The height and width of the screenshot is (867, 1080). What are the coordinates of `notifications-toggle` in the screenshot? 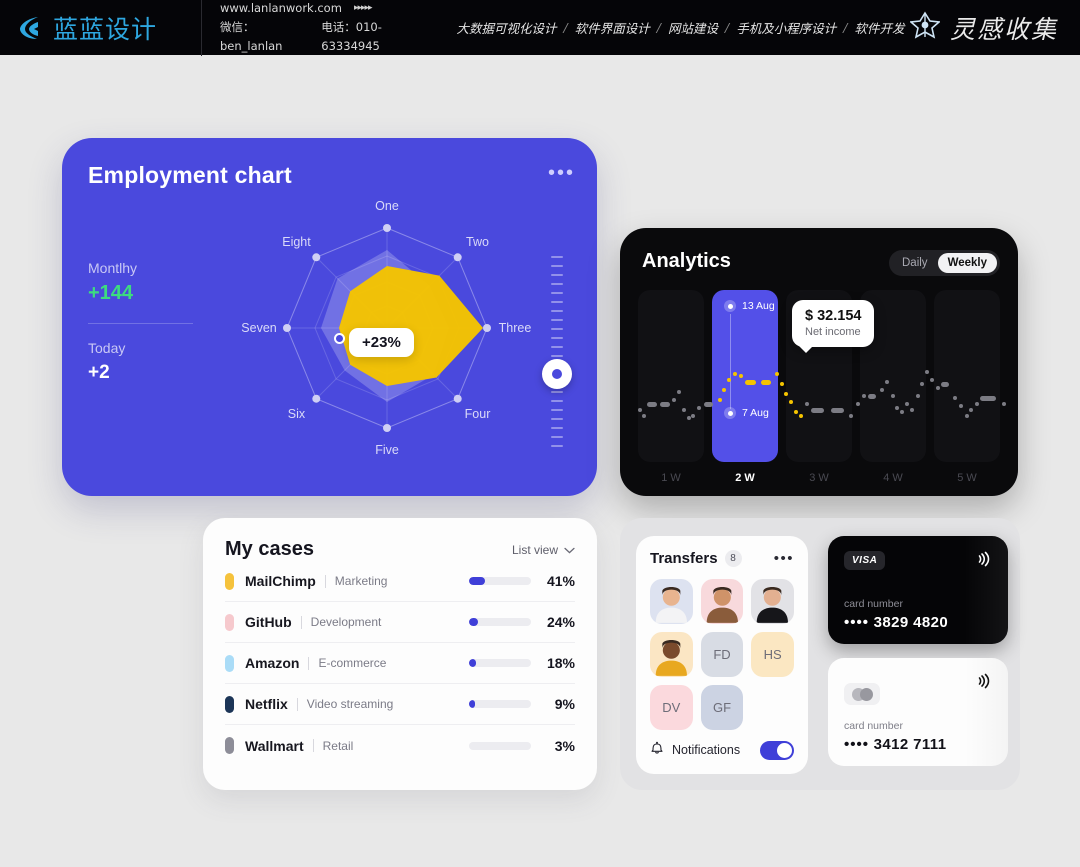 It's located at (777, 750).